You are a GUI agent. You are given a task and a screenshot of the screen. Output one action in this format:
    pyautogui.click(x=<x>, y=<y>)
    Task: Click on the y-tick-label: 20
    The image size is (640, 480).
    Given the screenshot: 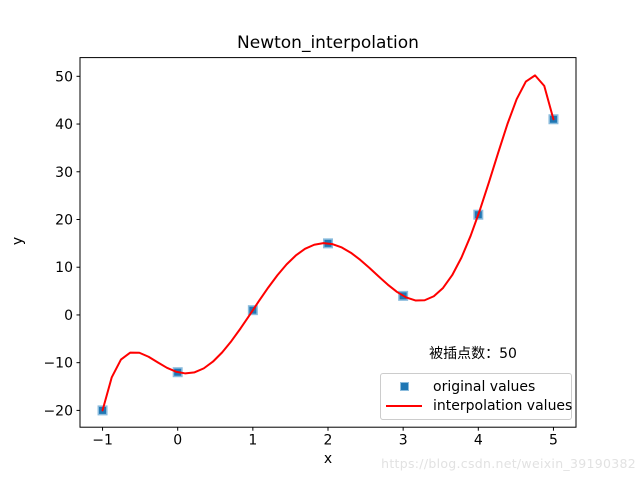 What is the action you would take?
    pyautogui.click(x=64, y=220)
    